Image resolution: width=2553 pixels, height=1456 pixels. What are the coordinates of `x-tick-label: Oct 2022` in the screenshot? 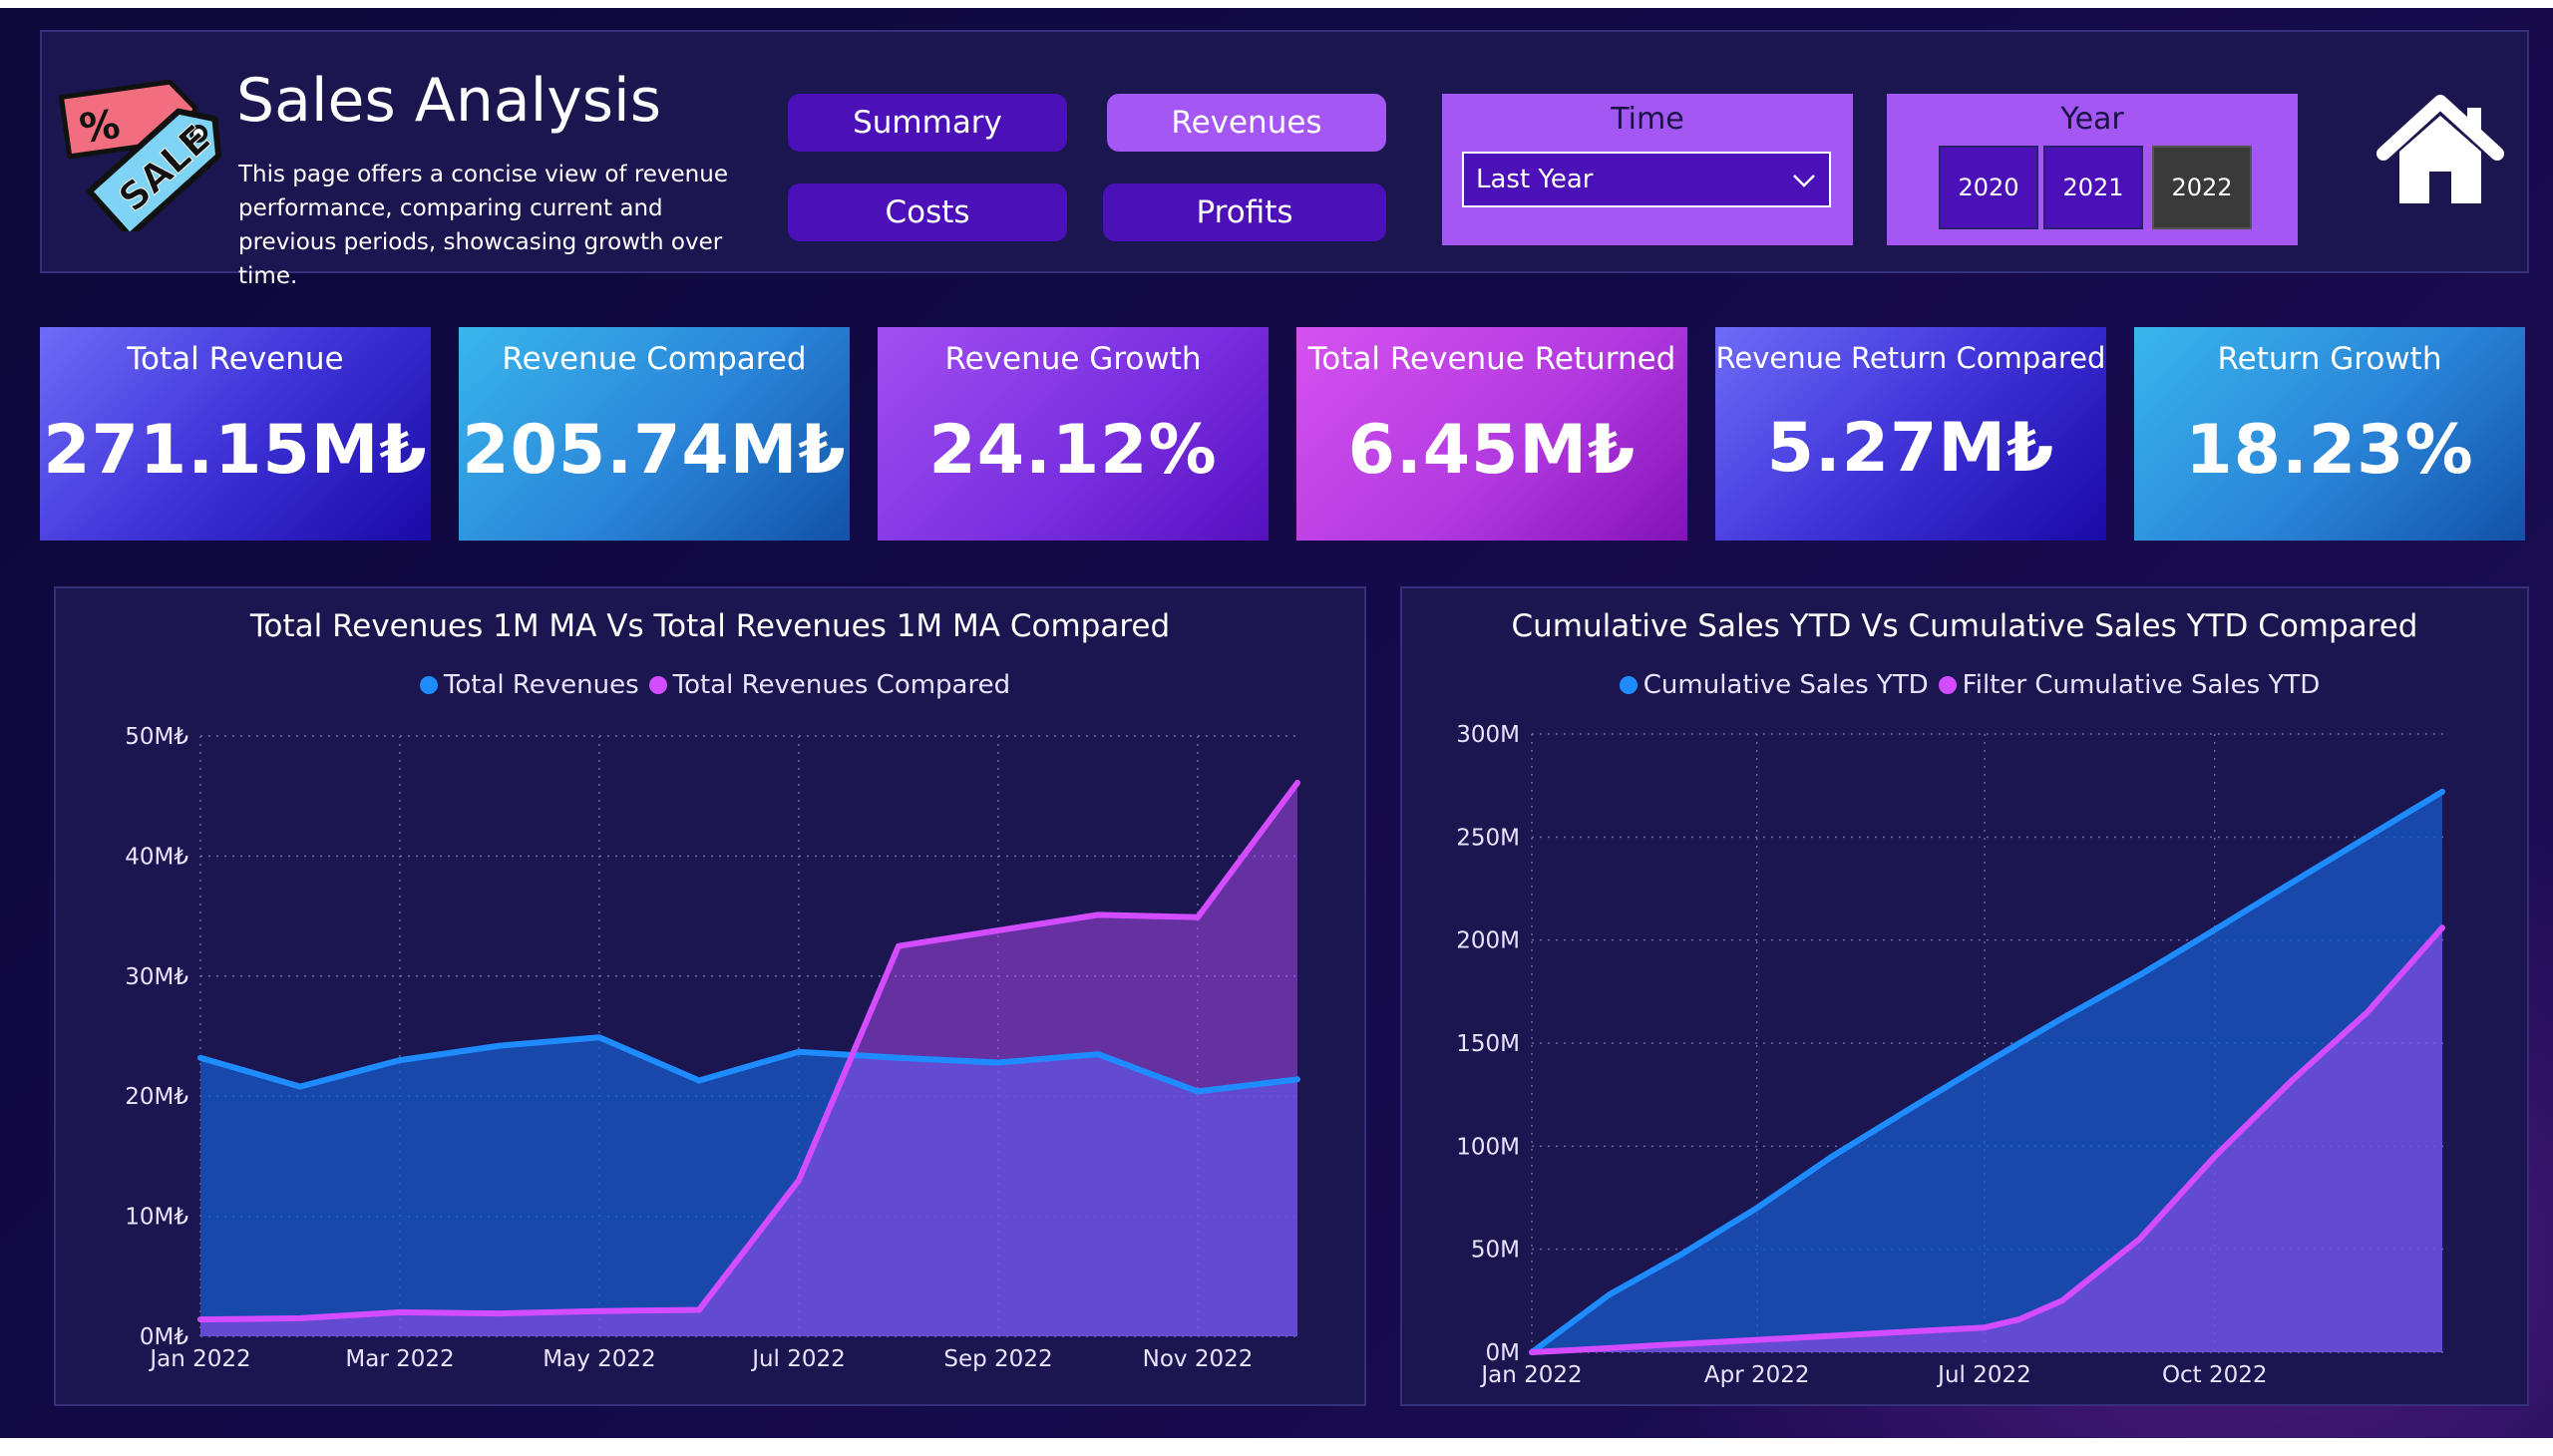 It's located at (2215, 1375).